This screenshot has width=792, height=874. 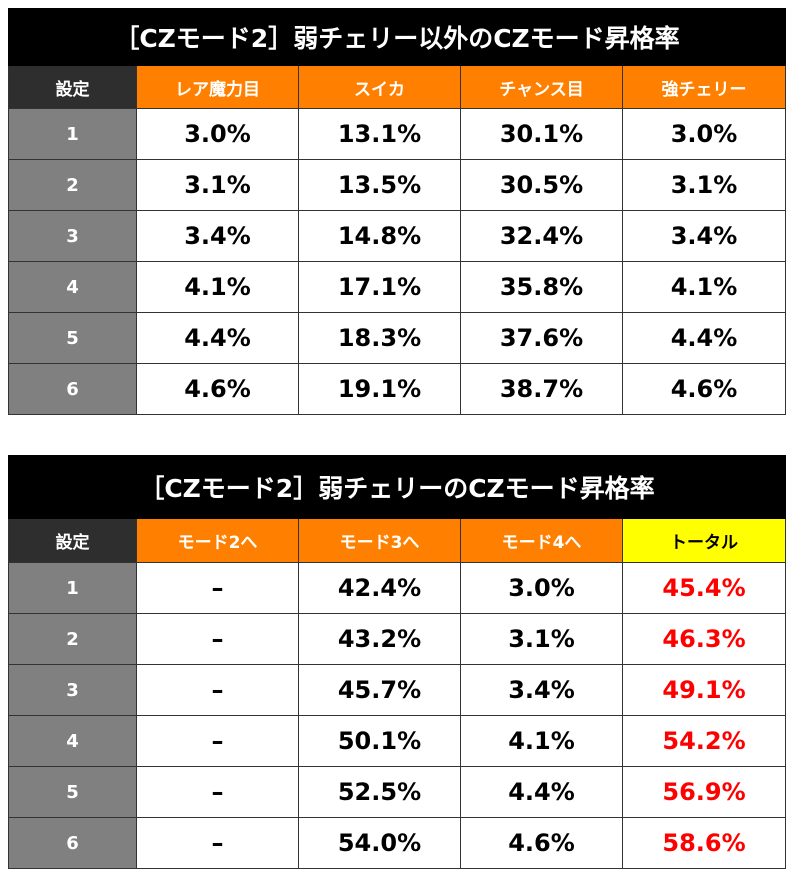 I want to click on table-row: 5 4.4% 18.3% 37.6% 4.4%, so click(x=397, y=338).